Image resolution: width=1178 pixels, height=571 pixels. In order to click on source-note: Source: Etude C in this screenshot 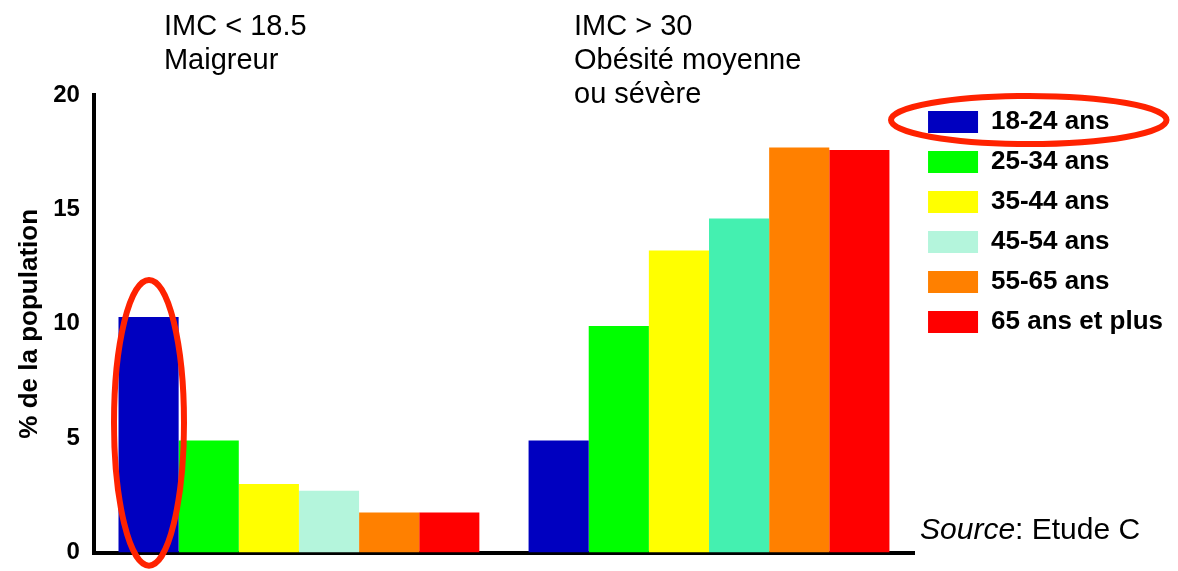, I will do `click(1030, 529)`.